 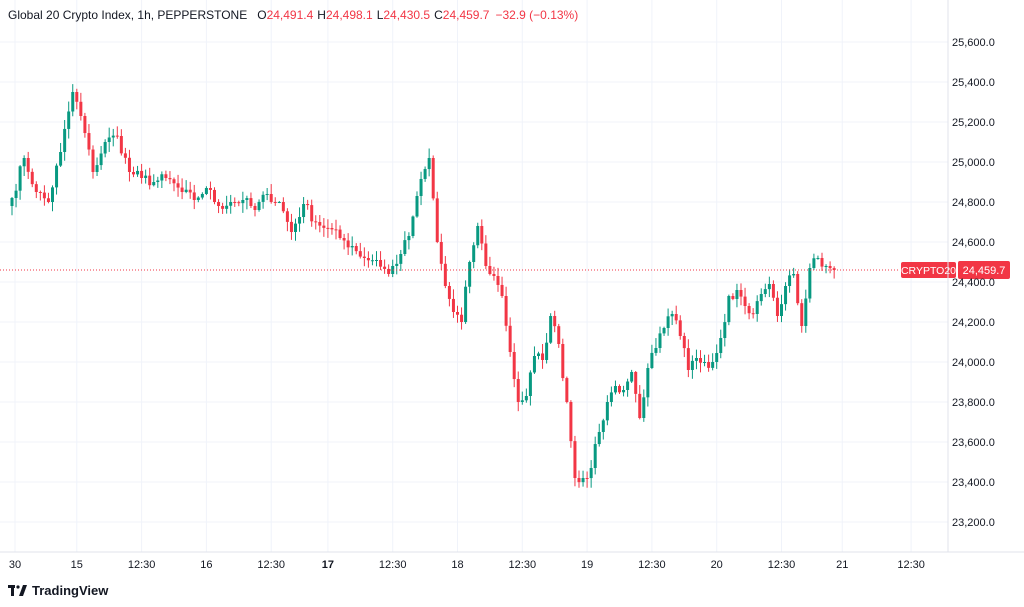 What do you see at coordinates (70, 590) in the screenshot?
I see `tradingview-logo-text: TradingView` at bounding box center [70, 590].